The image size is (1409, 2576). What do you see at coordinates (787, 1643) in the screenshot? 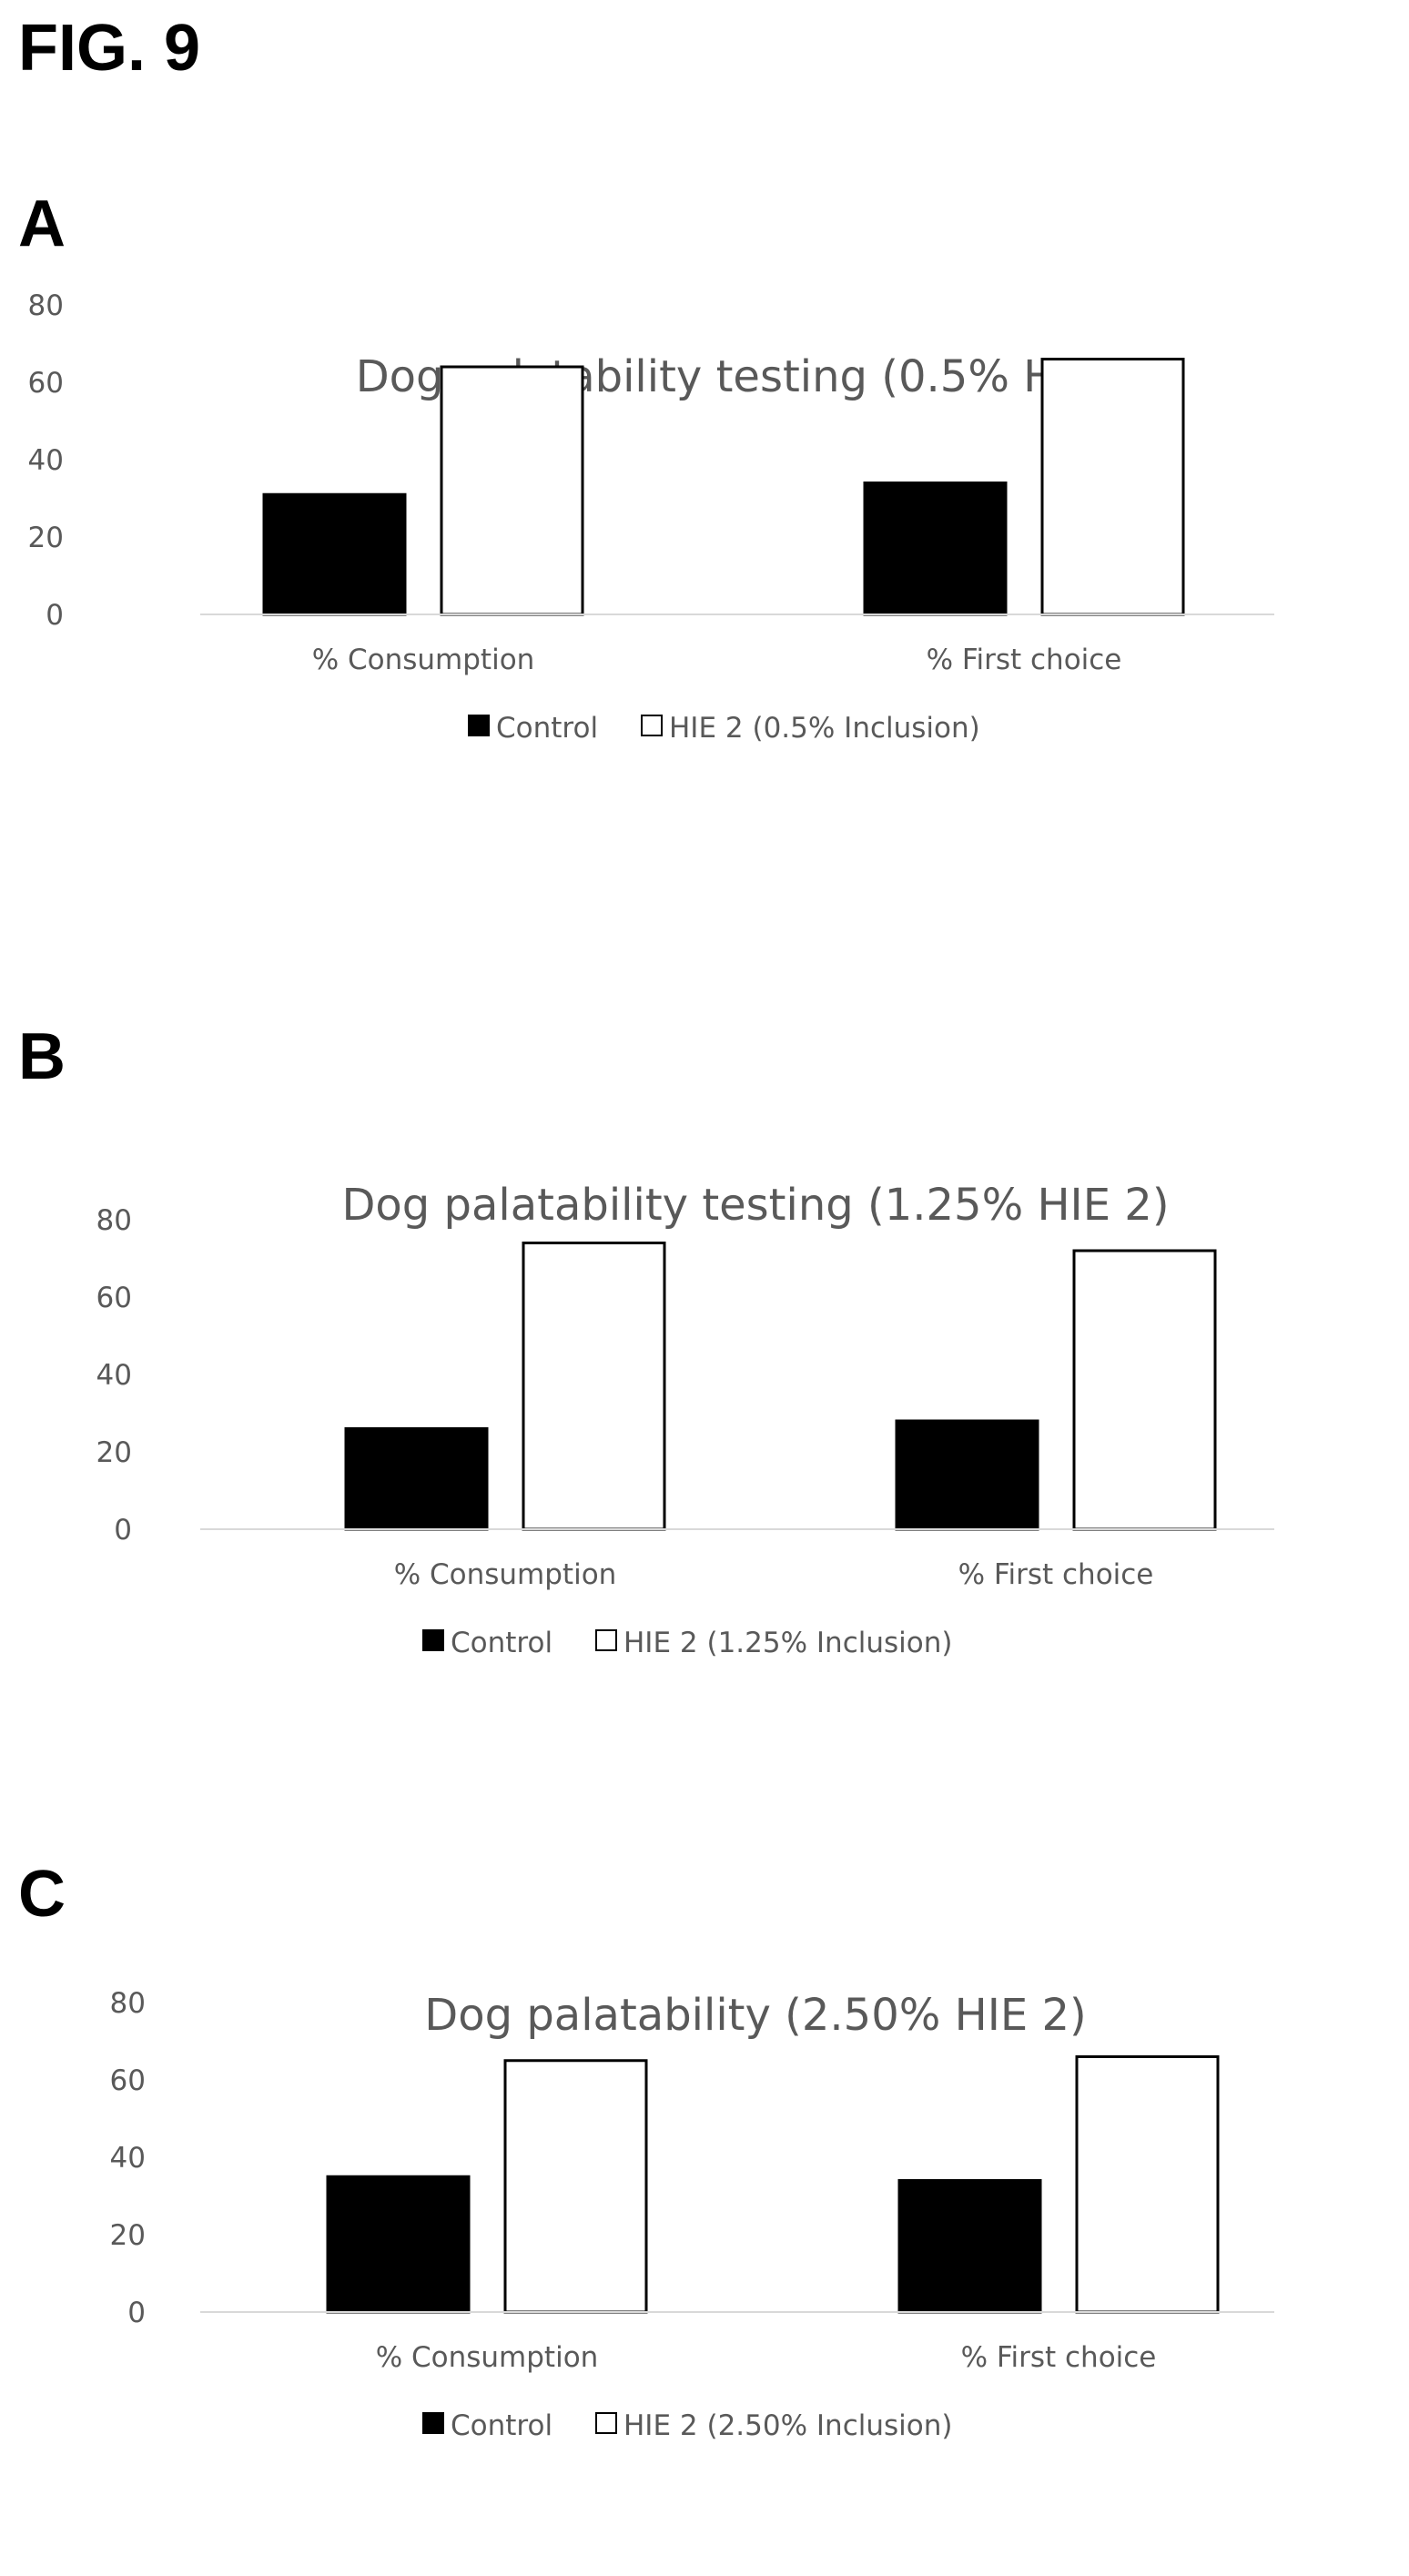
I see `legend-label: HIE 2 (1.25% Inclusion)` at bounding box center [787, 1643].